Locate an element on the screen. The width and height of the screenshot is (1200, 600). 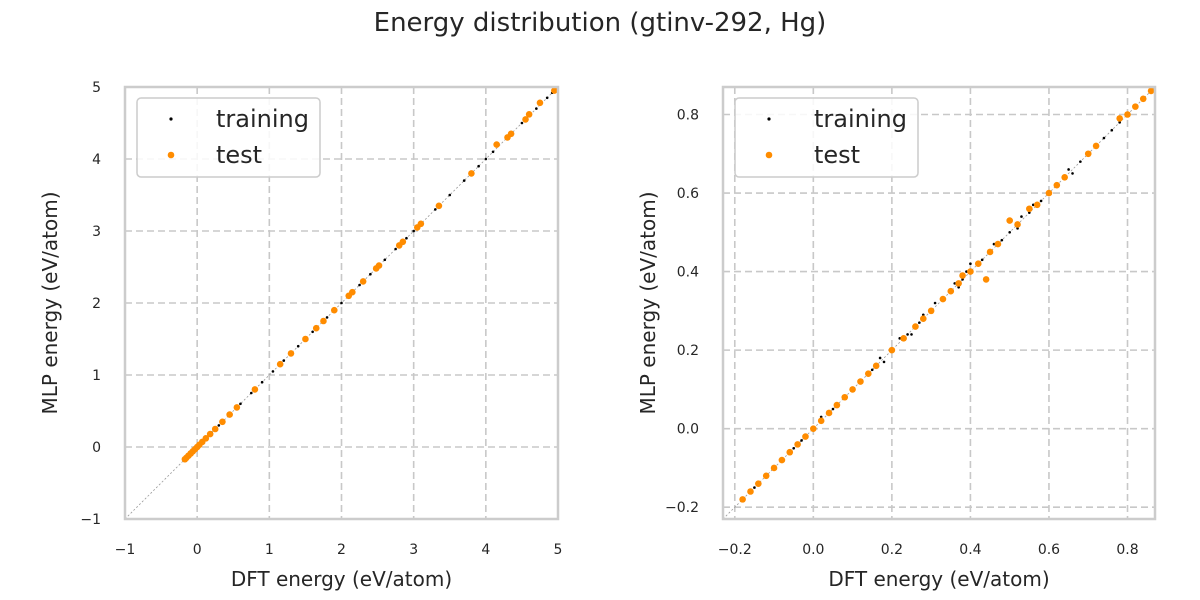
x-tick-label: 0.0 is located at coordinates (813, 550).